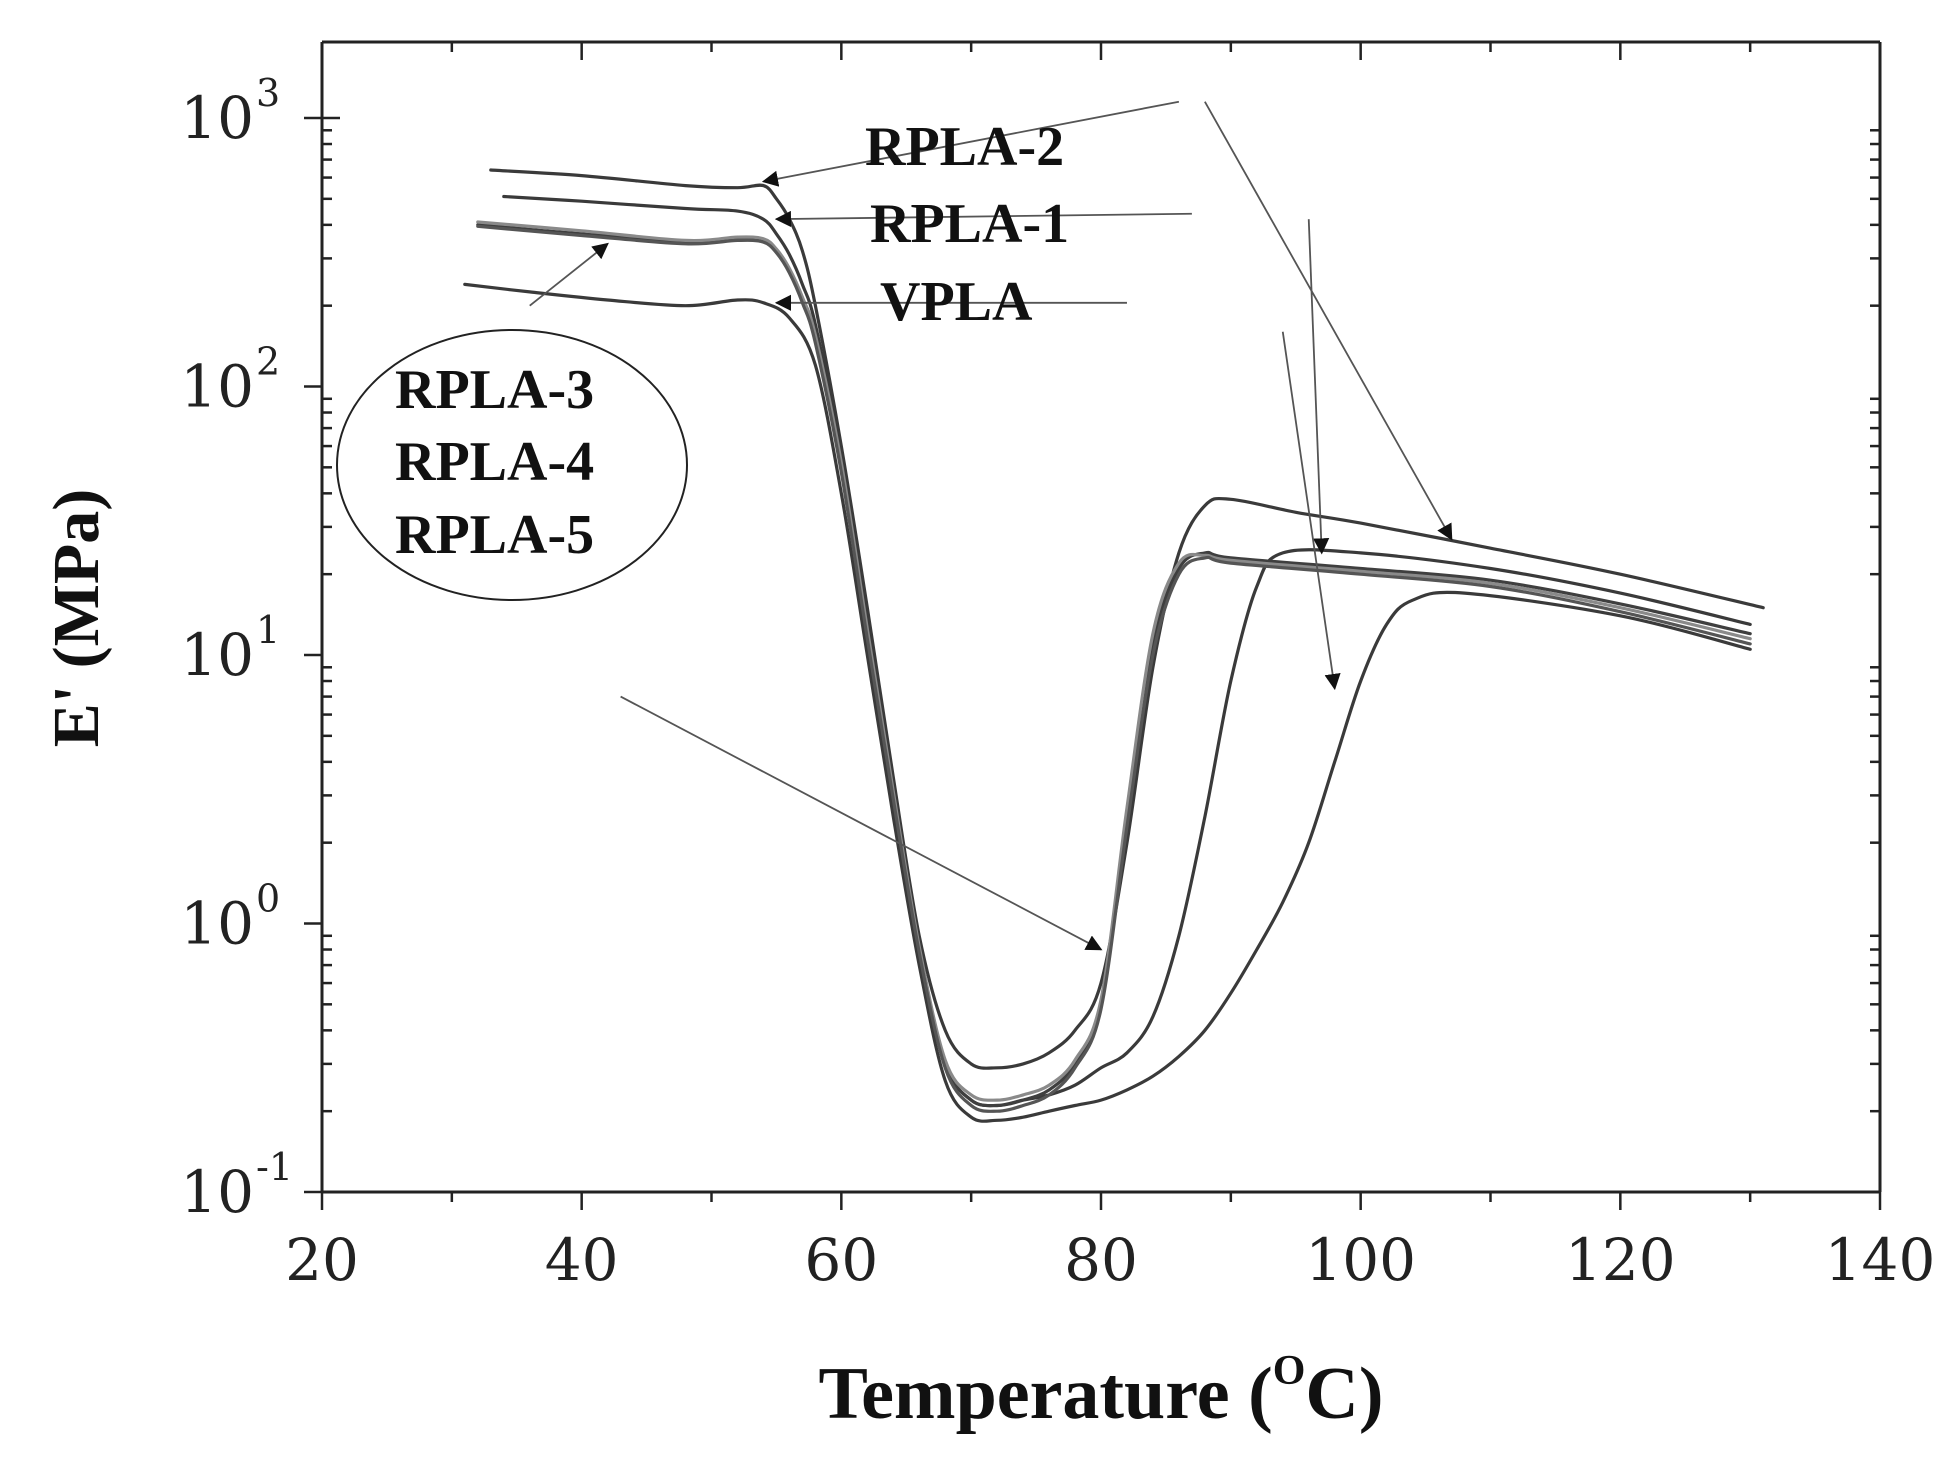 The height and width of the screenshot is (1458, 1959). I want to click on y-tick-exponent: 3, so click(268, 93).